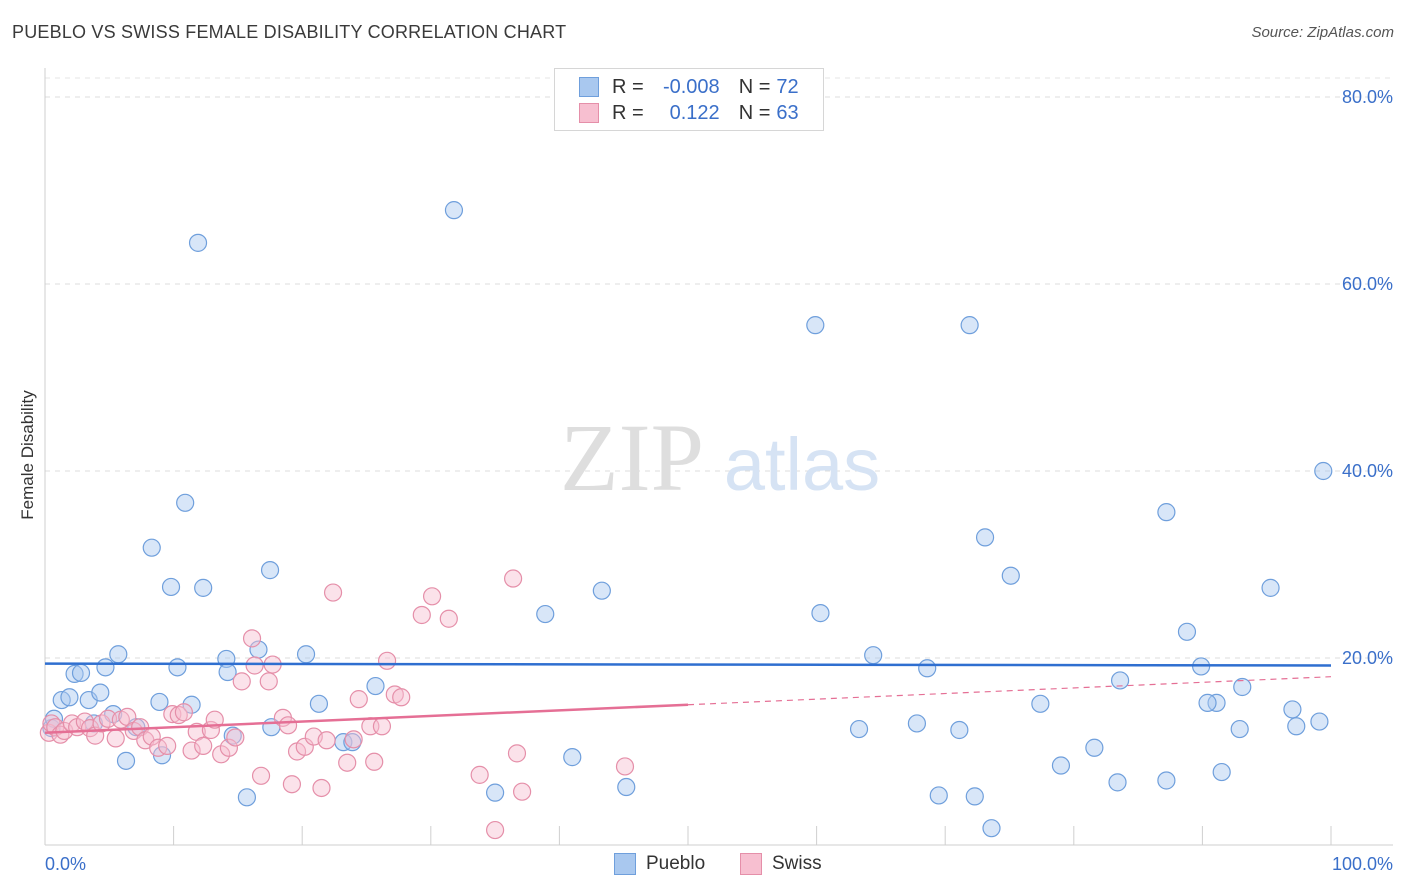 This screenshot has width=1406, height=892. Describe the element at coordinates (787, 86) in the screenshot. I see `legend-n-value: 72` at that location.